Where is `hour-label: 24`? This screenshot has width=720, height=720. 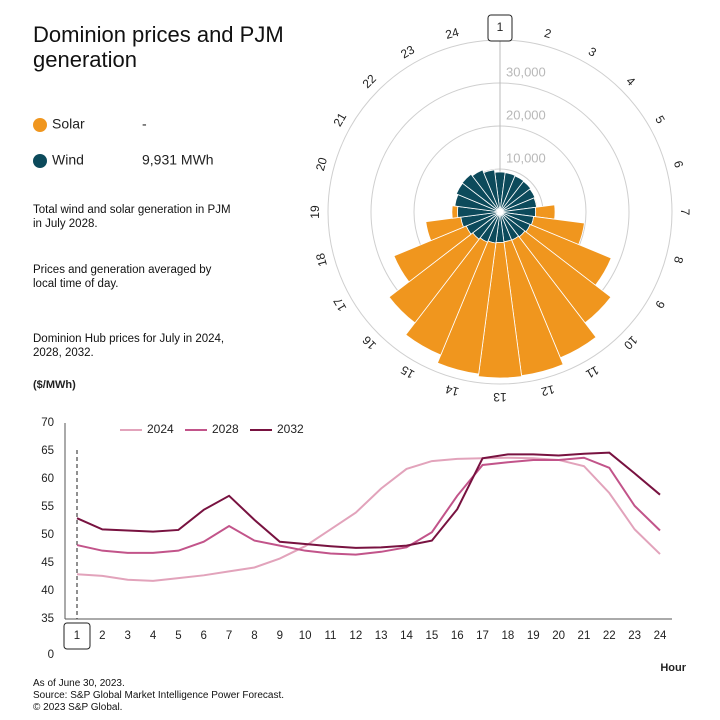
hour-label: 24 is located at coordinates (452, 33).